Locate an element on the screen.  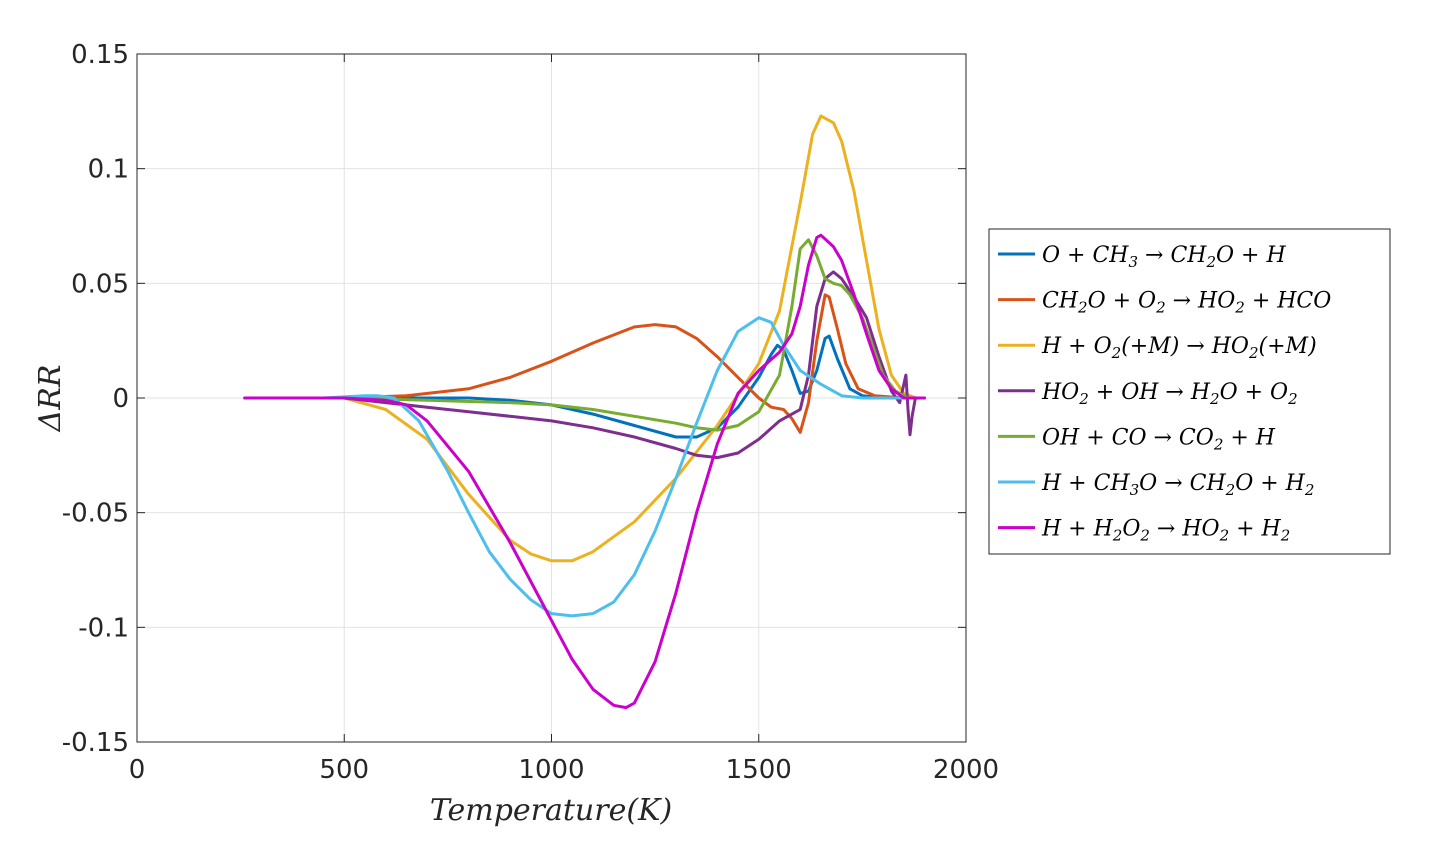
legend-text-part: H + O is located at coordinates (1076, 346).